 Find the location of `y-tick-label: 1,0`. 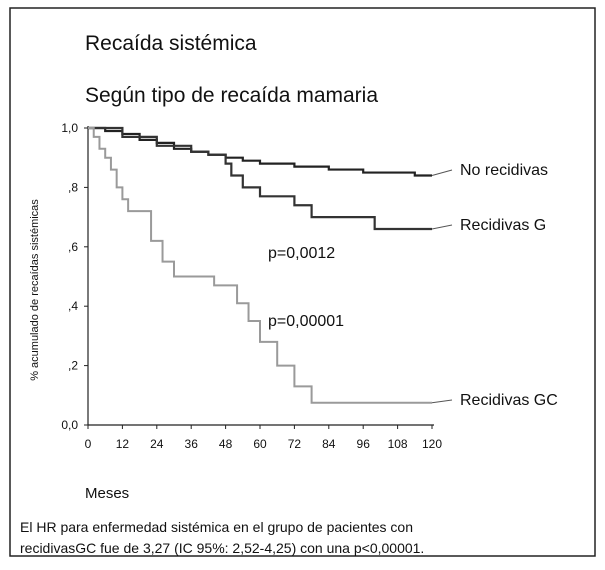

y-tick-label: 1,0 is located at coordinates (69, 128).